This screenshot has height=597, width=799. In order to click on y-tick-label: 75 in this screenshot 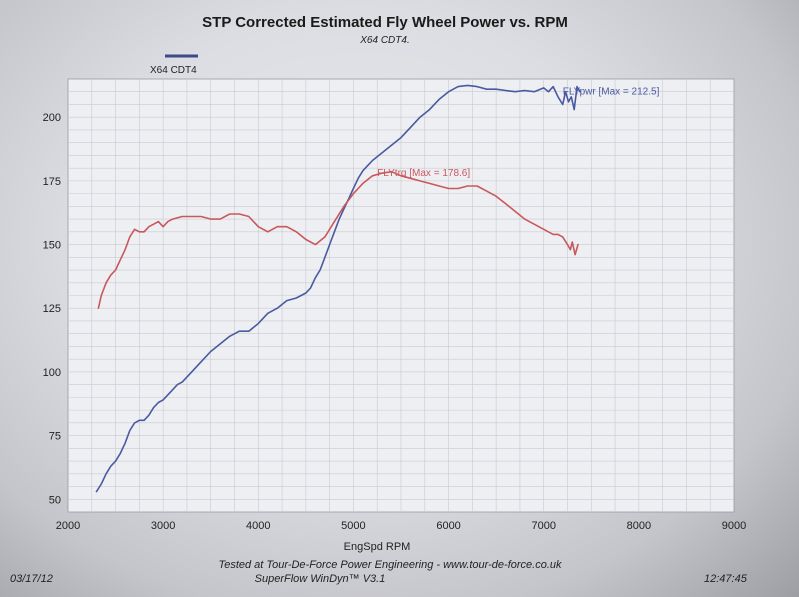, I will do `click(55, 437)`.